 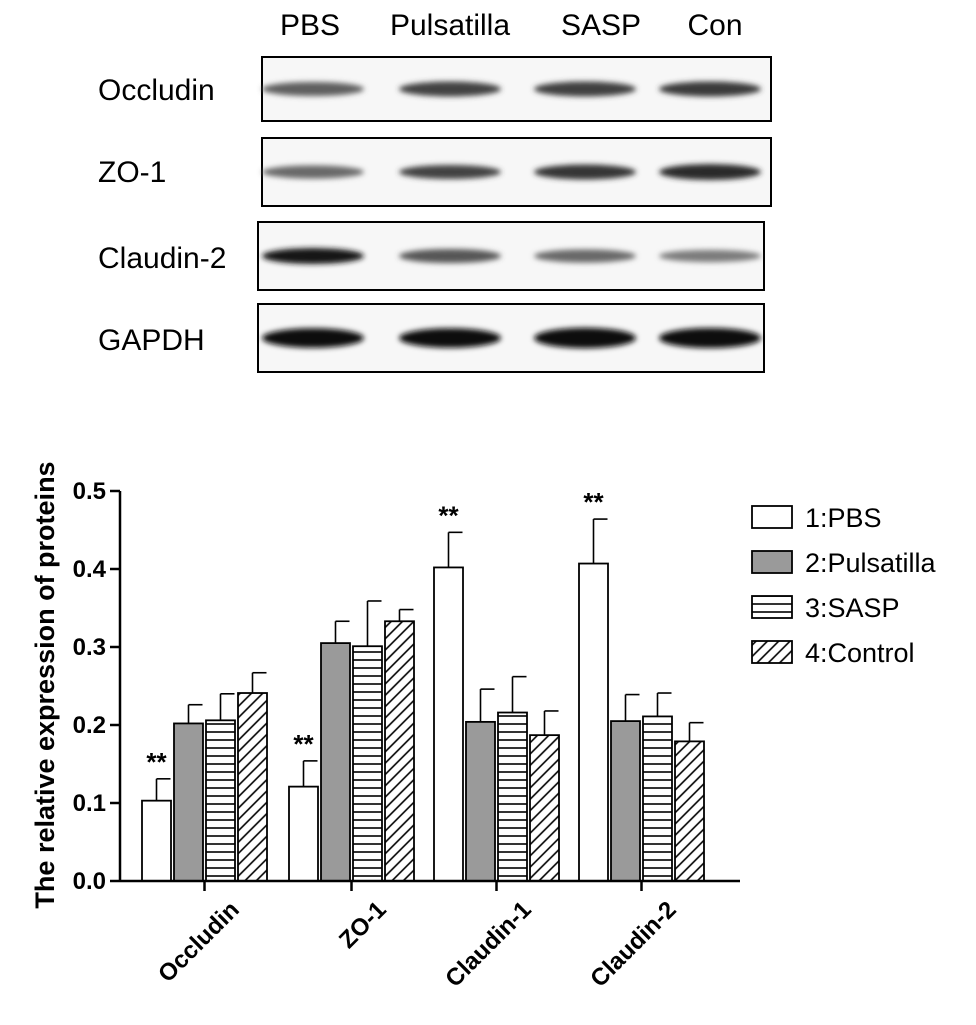 I want to click on legend-label: 1:PBS, so click(x=843, y=518).